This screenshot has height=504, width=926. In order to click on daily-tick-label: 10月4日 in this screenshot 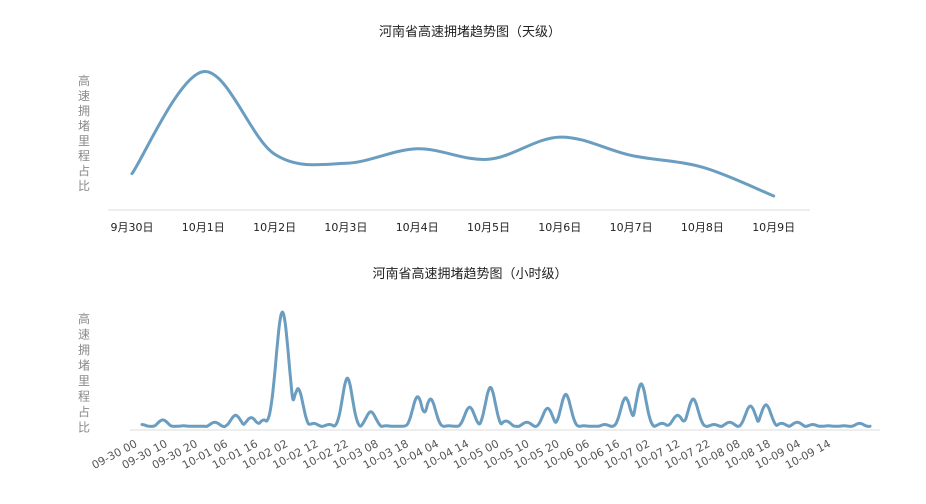, I will do `click(417, 227)`.